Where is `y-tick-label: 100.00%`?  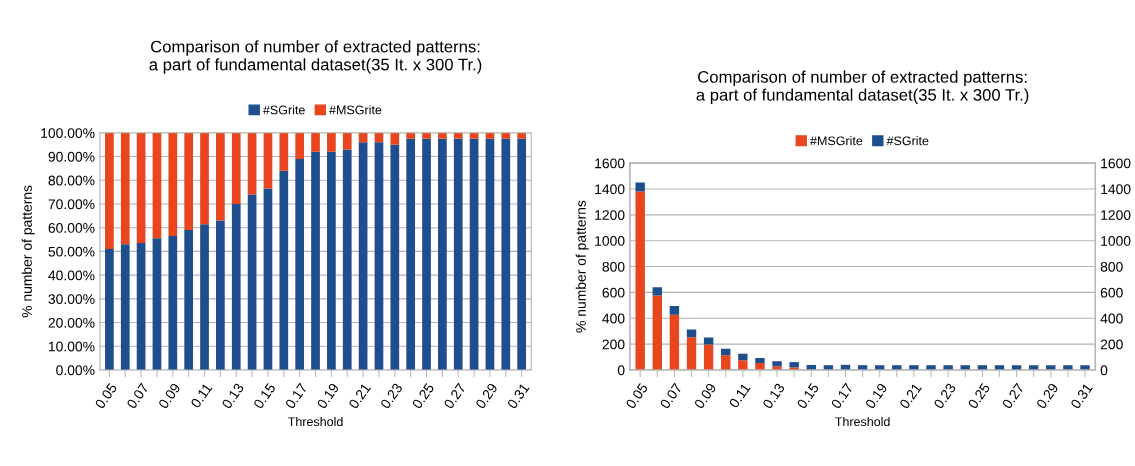 y-tick-label: 100.00% is located at coordinates (68, 133).